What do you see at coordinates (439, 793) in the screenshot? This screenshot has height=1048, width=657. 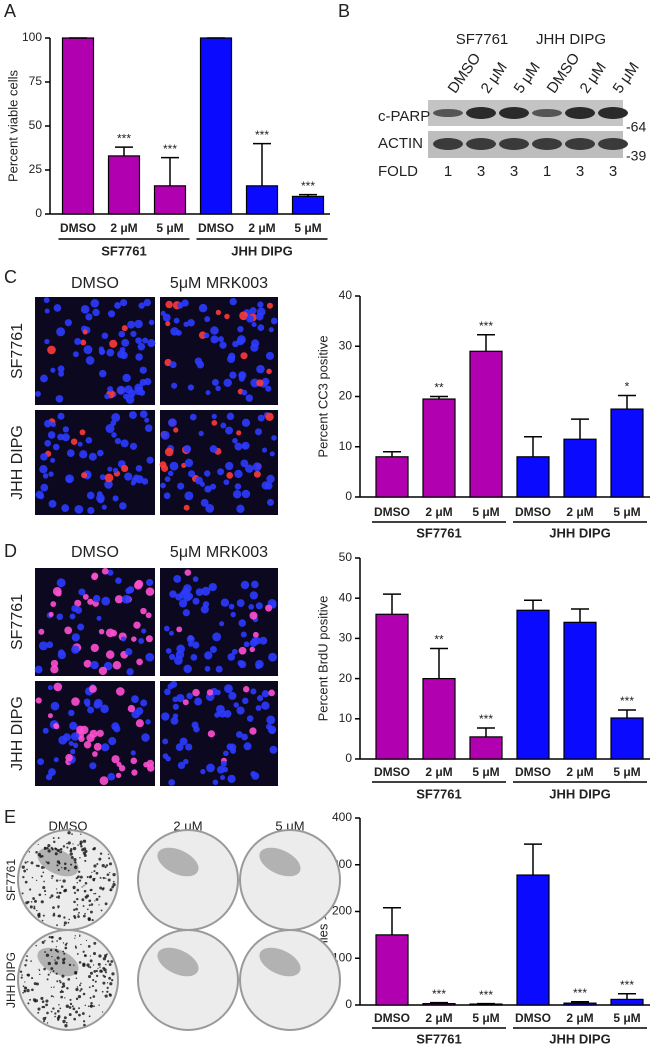 I see `group-label: SF7761` at bounding box center [439, 793].